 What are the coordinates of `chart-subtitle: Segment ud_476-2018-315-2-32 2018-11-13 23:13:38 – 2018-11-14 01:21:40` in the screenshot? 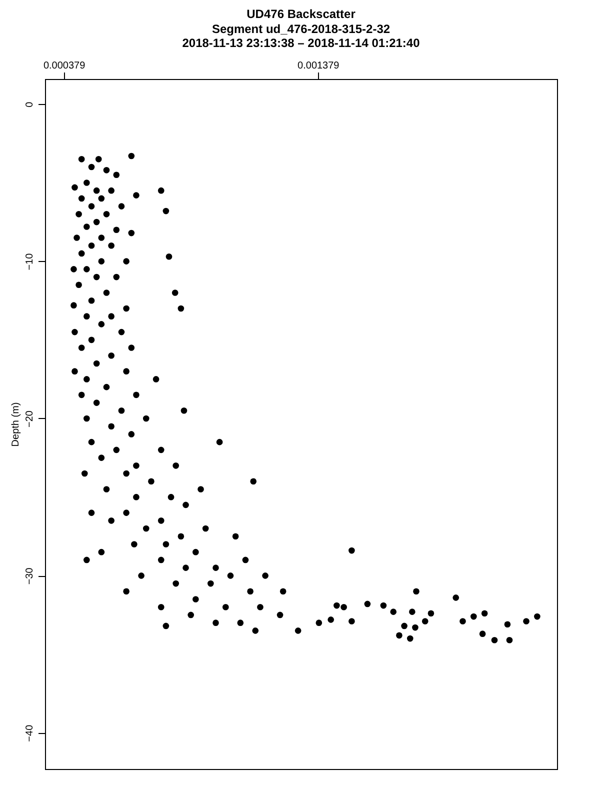 It's located at (301, 36).